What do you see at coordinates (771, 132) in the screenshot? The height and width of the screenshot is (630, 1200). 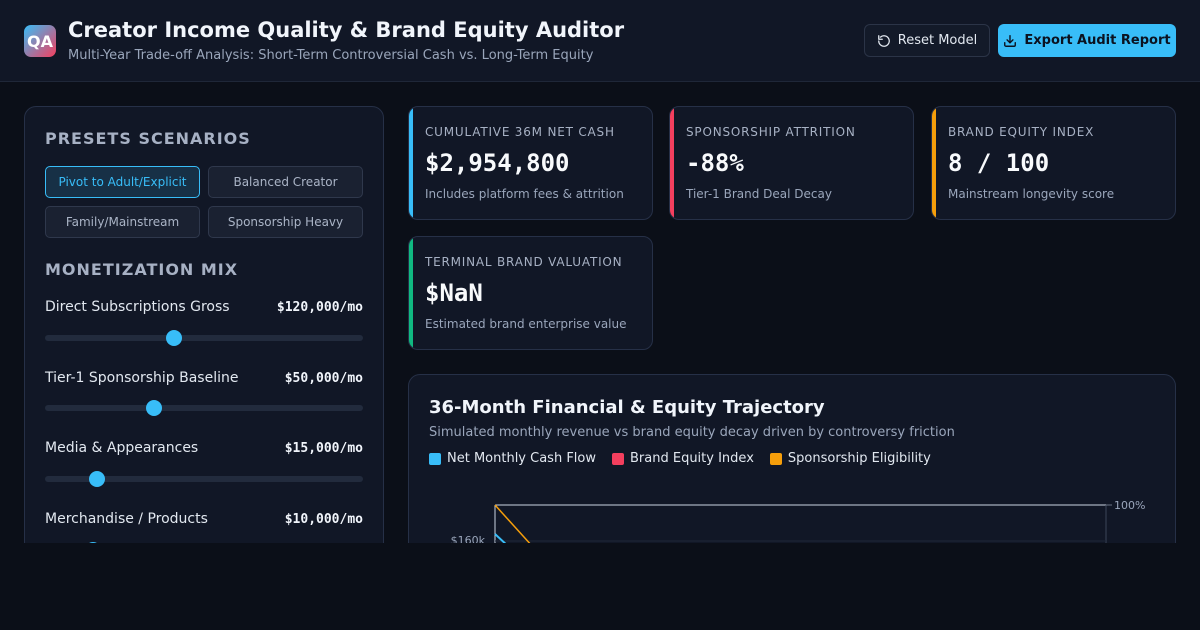 I see `kpi-label: SPONSORSHIP ATTRITION` at bounding box center [771, 132].